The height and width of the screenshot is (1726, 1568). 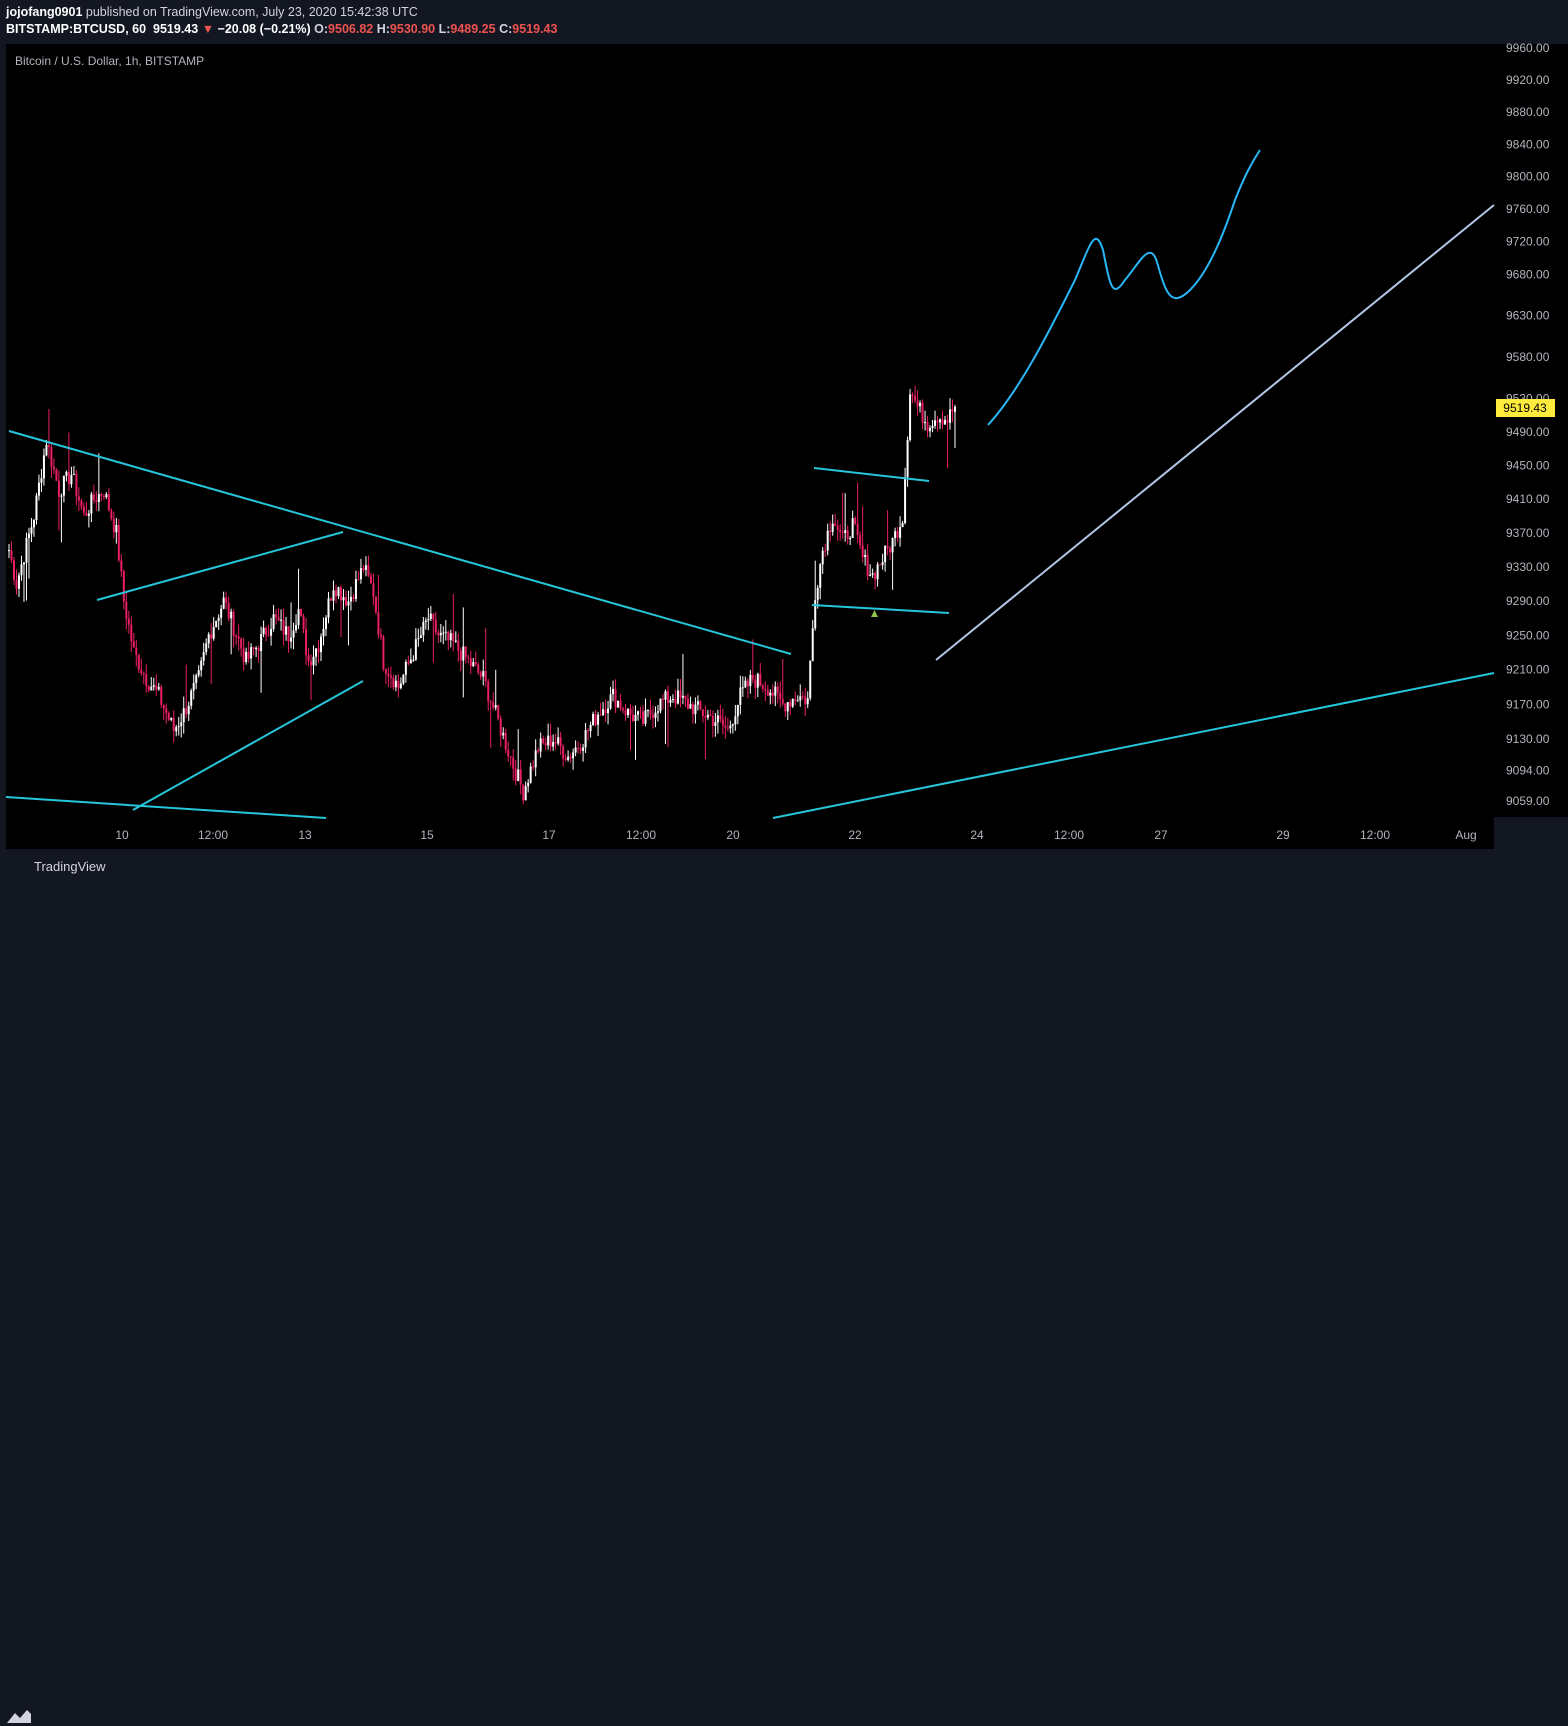 What do you see at coordinates (176, 29) in the screenshot?
I see `last-price: 9519.43` at bounding box center [176, 29].